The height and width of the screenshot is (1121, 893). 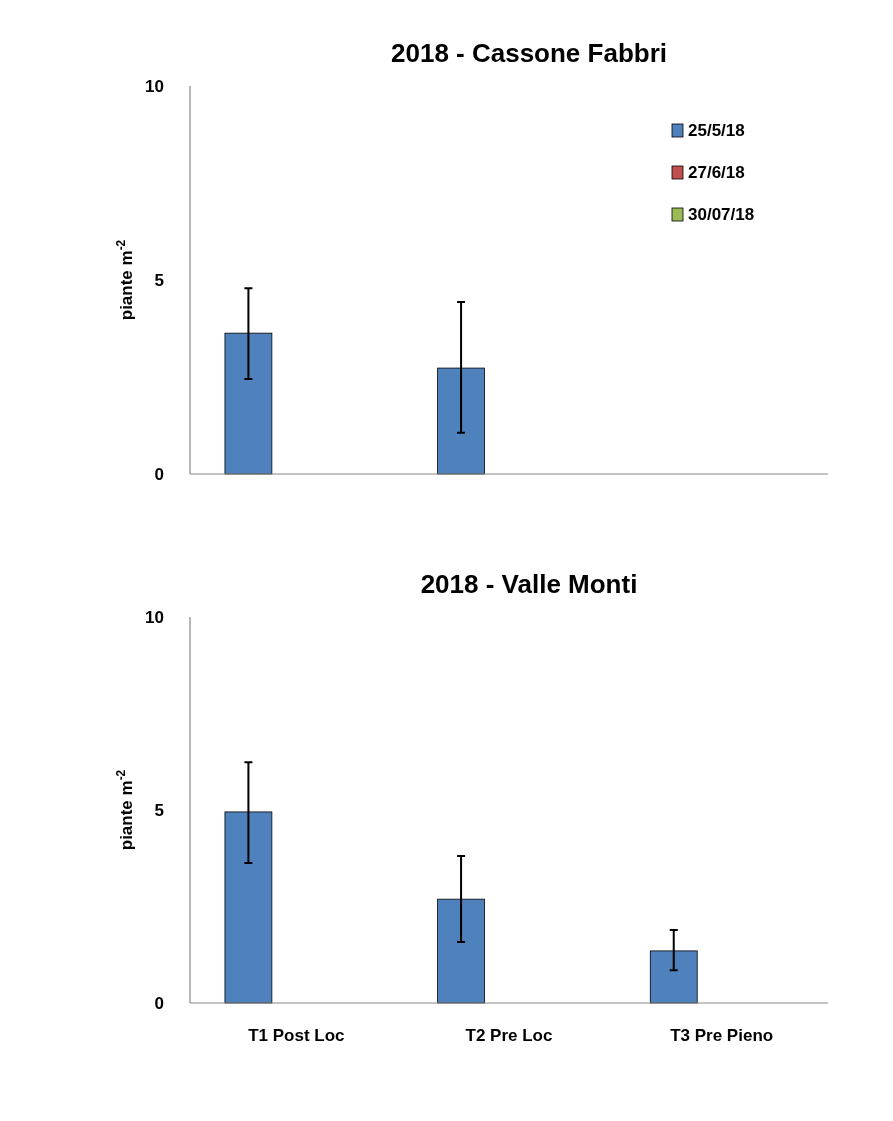 I want to click on legend-label: 25/5/18, so click(x=716, y=130).